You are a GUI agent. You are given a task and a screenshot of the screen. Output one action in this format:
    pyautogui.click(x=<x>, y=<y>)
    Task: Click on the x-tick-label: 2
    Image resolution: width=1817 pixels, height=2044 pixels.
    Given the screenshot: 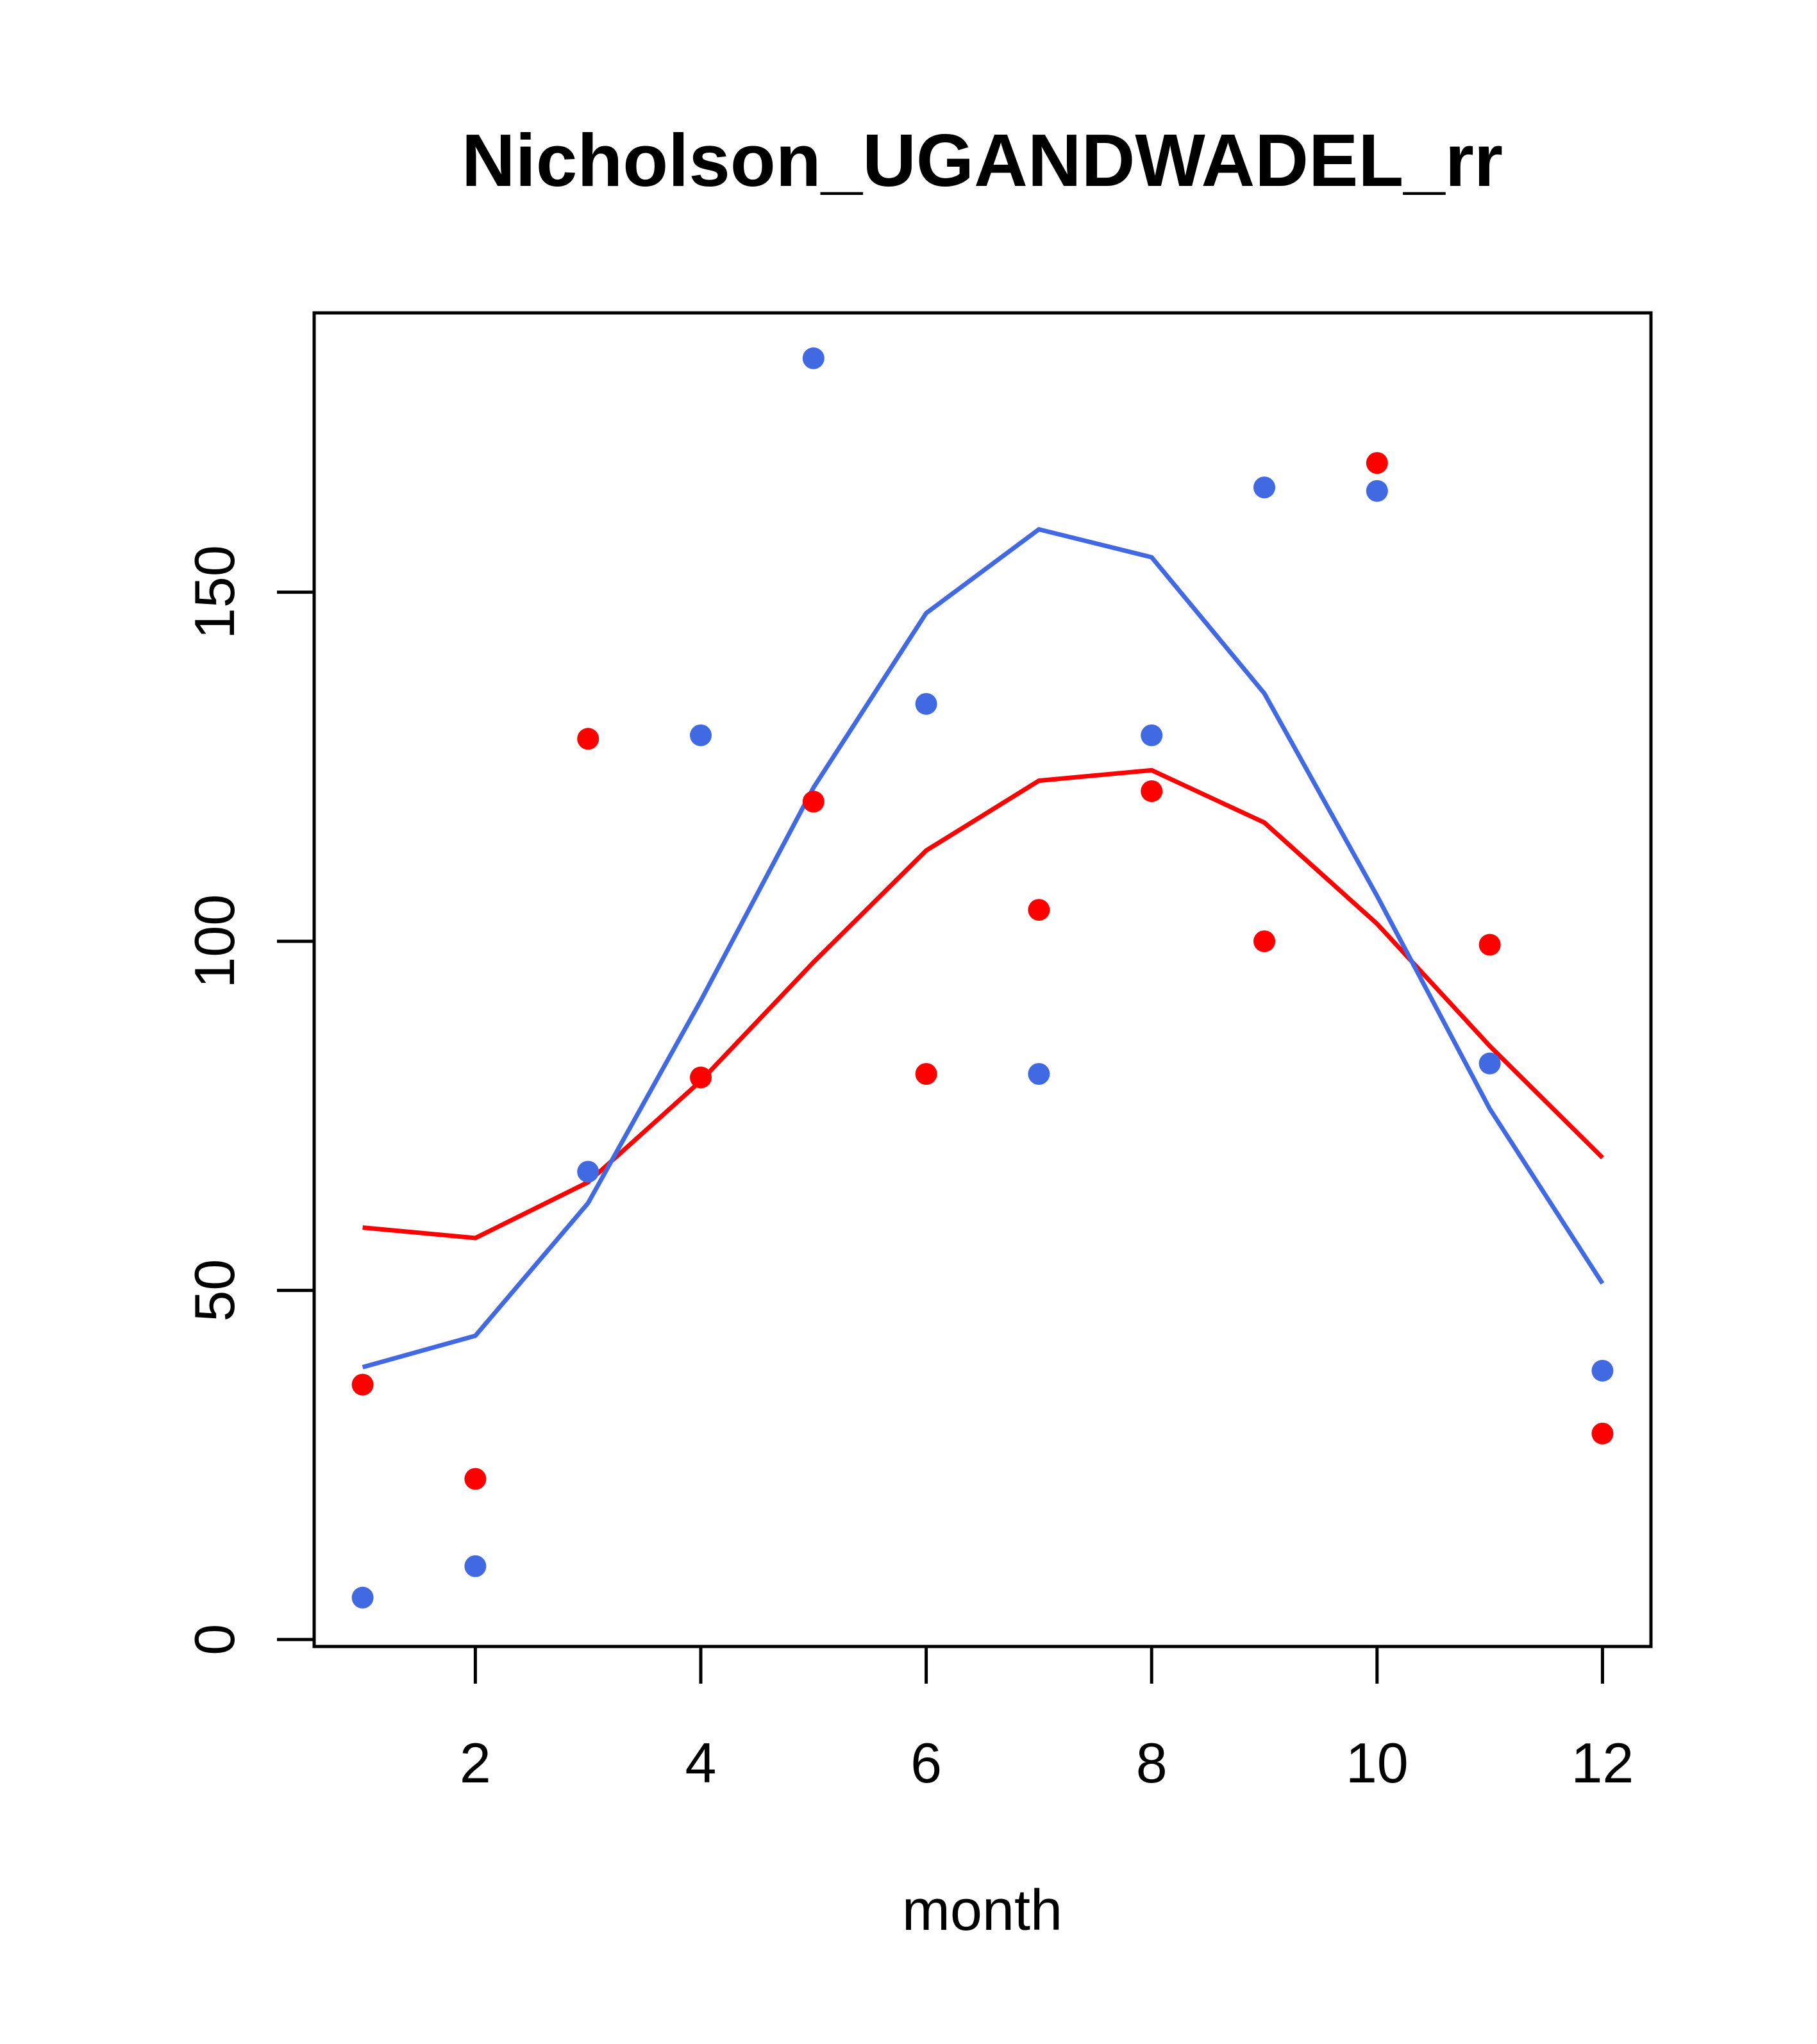 What is the action you would take?
    pyautogui.click(x=475, y=1763)
    